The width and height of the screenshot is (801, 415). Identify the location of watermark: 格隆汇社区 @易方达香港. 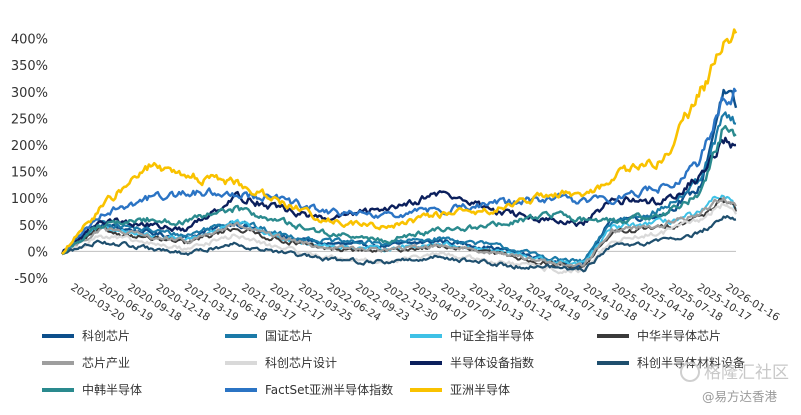
(734, 383).